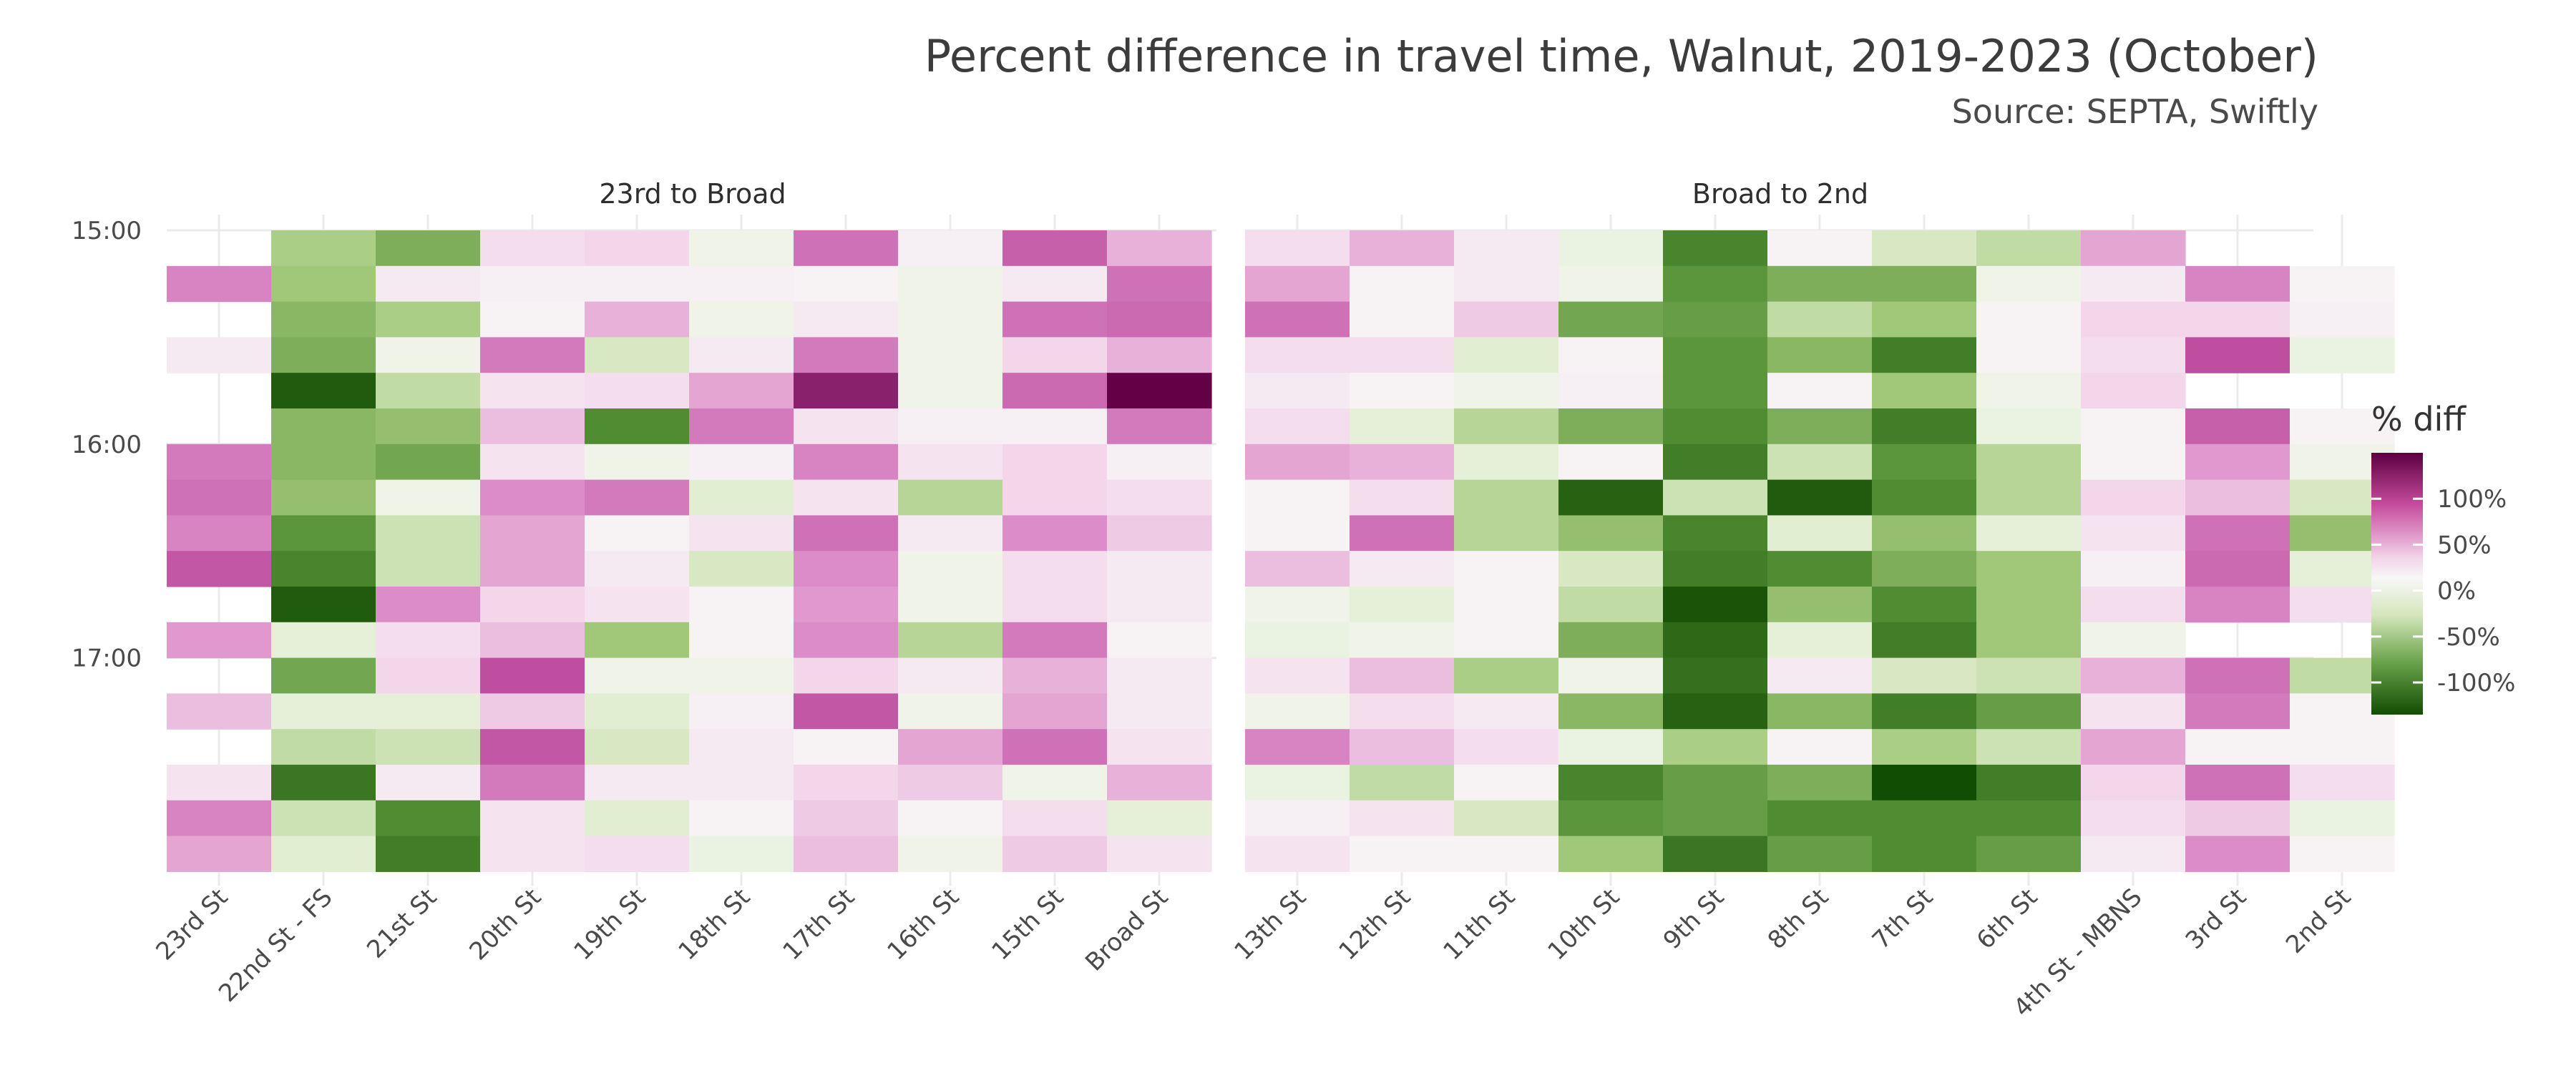 The height and width of the screenshot is (1073, 2576). Describe the element at coordinates (2443, 591) in the screenshot. I see `legend-ticks: 100% 50% 0% -50% -100%` at that location.